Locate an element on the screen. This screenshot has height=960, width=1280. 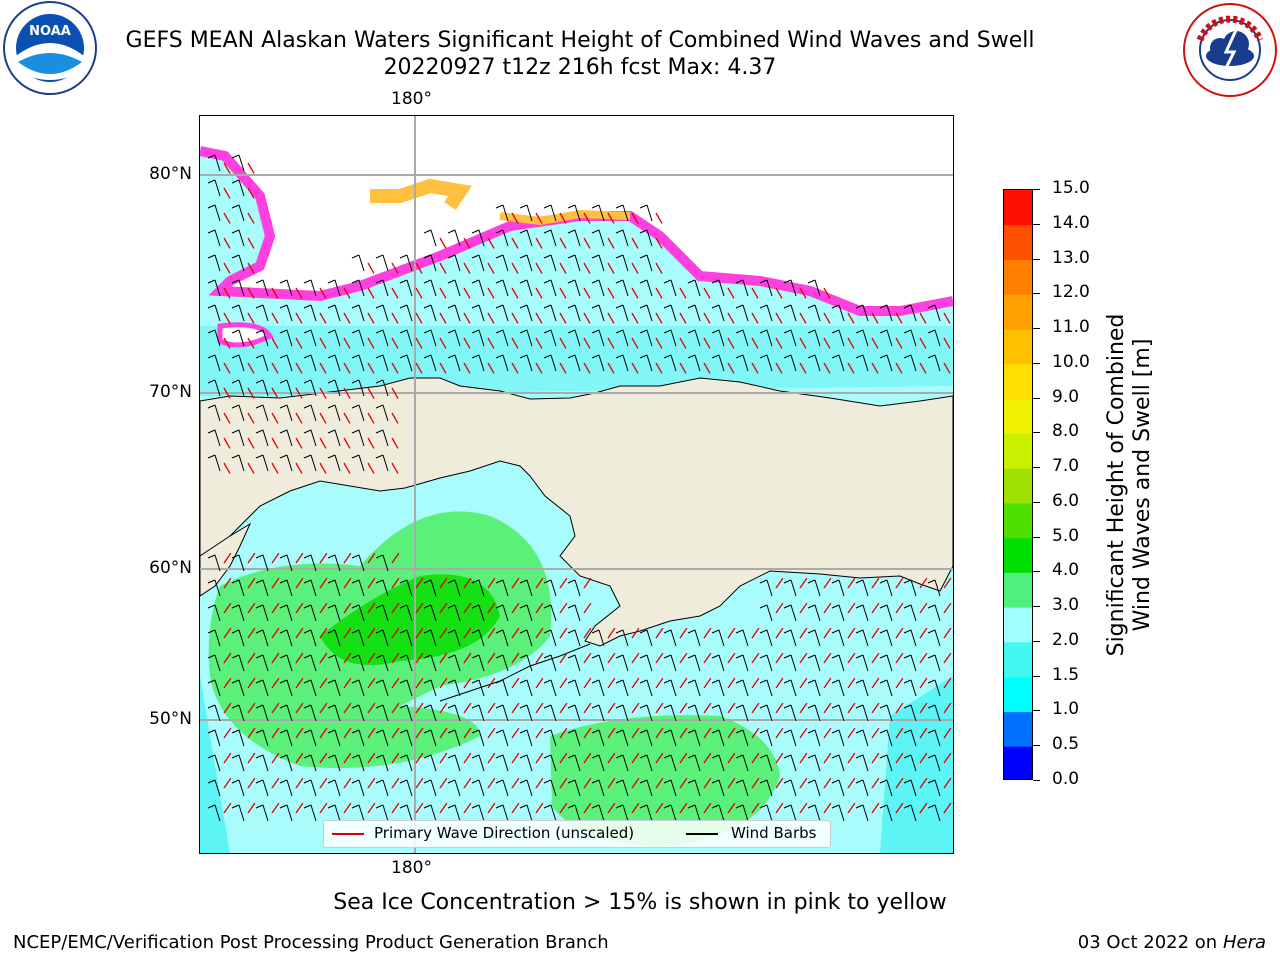
colorbar-tick-label: 14.0 is located at coordinates (1071, 222).